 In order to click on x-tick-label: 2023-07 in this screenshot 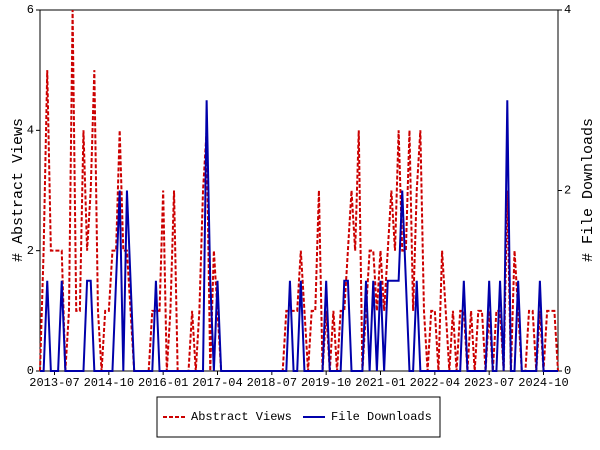, I will do `click(489, 383)`.